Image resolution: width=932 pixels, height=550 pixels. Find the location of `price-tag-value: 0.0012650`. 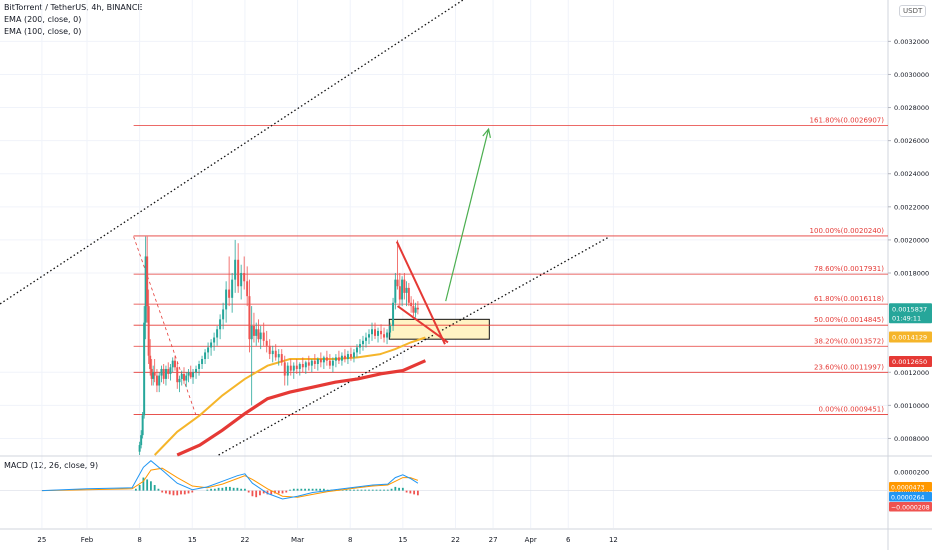

price-tag-value: 0.0012650 is located at coordinates (909, 362).